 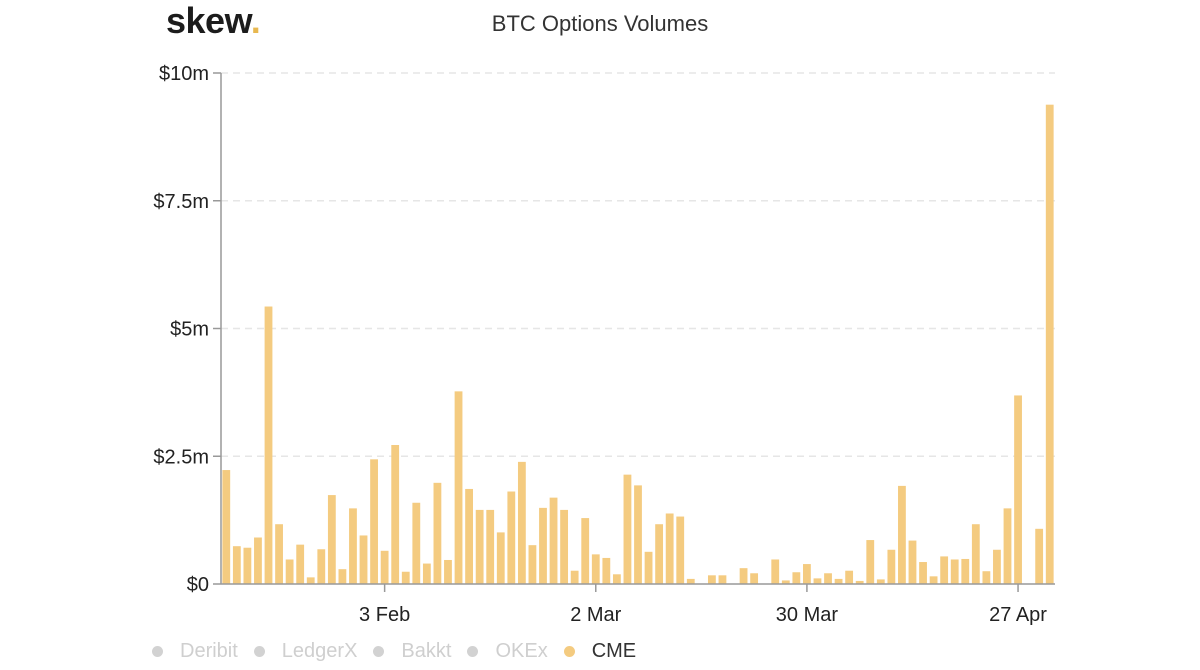 I want to click on legend: Deribit LedgerX Bakkt OKEx CME, so click(x=402, y=651).